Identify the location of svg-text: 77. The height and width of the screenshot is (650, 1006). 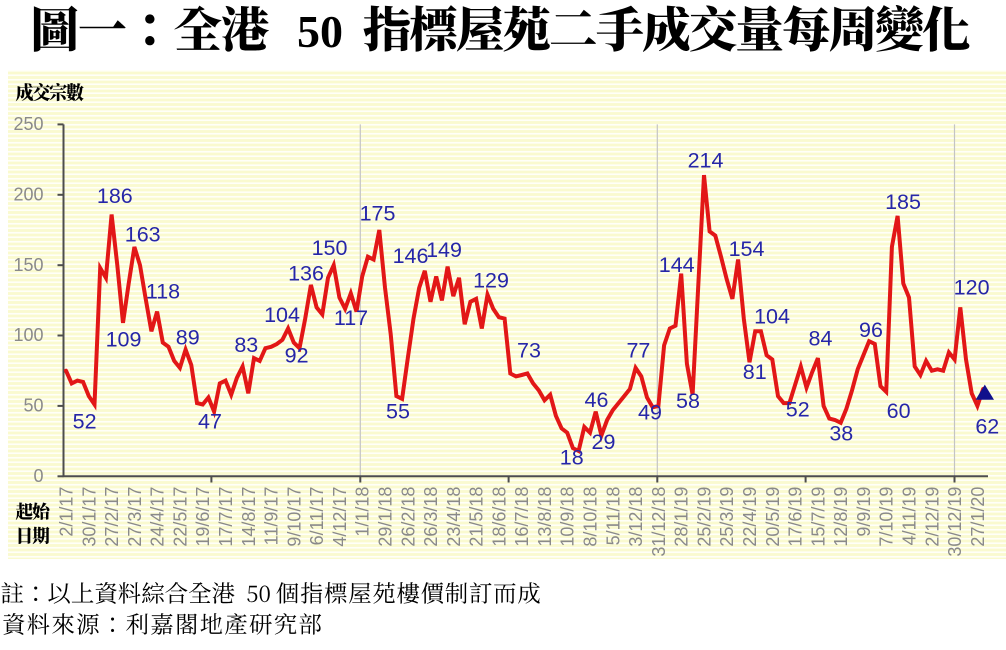
(638, 351).